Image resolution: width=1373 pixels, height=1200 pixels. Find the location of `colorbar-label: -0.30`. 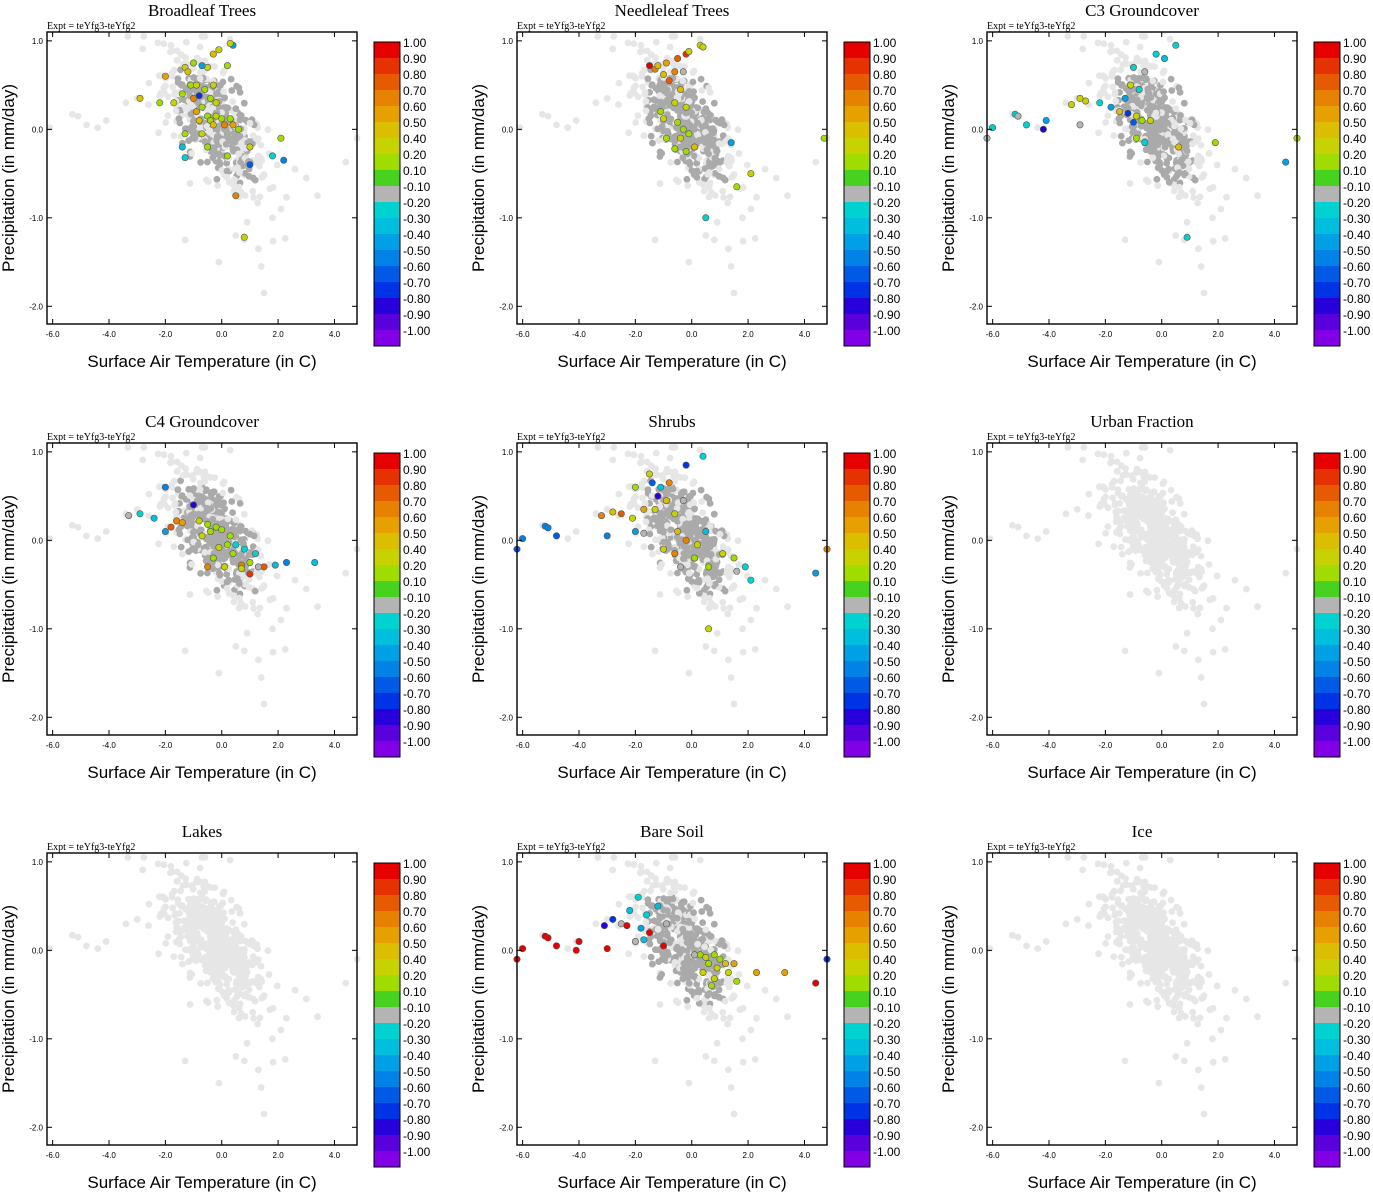

colorbar-label: -0.30 is located at coordinates (887, 219).